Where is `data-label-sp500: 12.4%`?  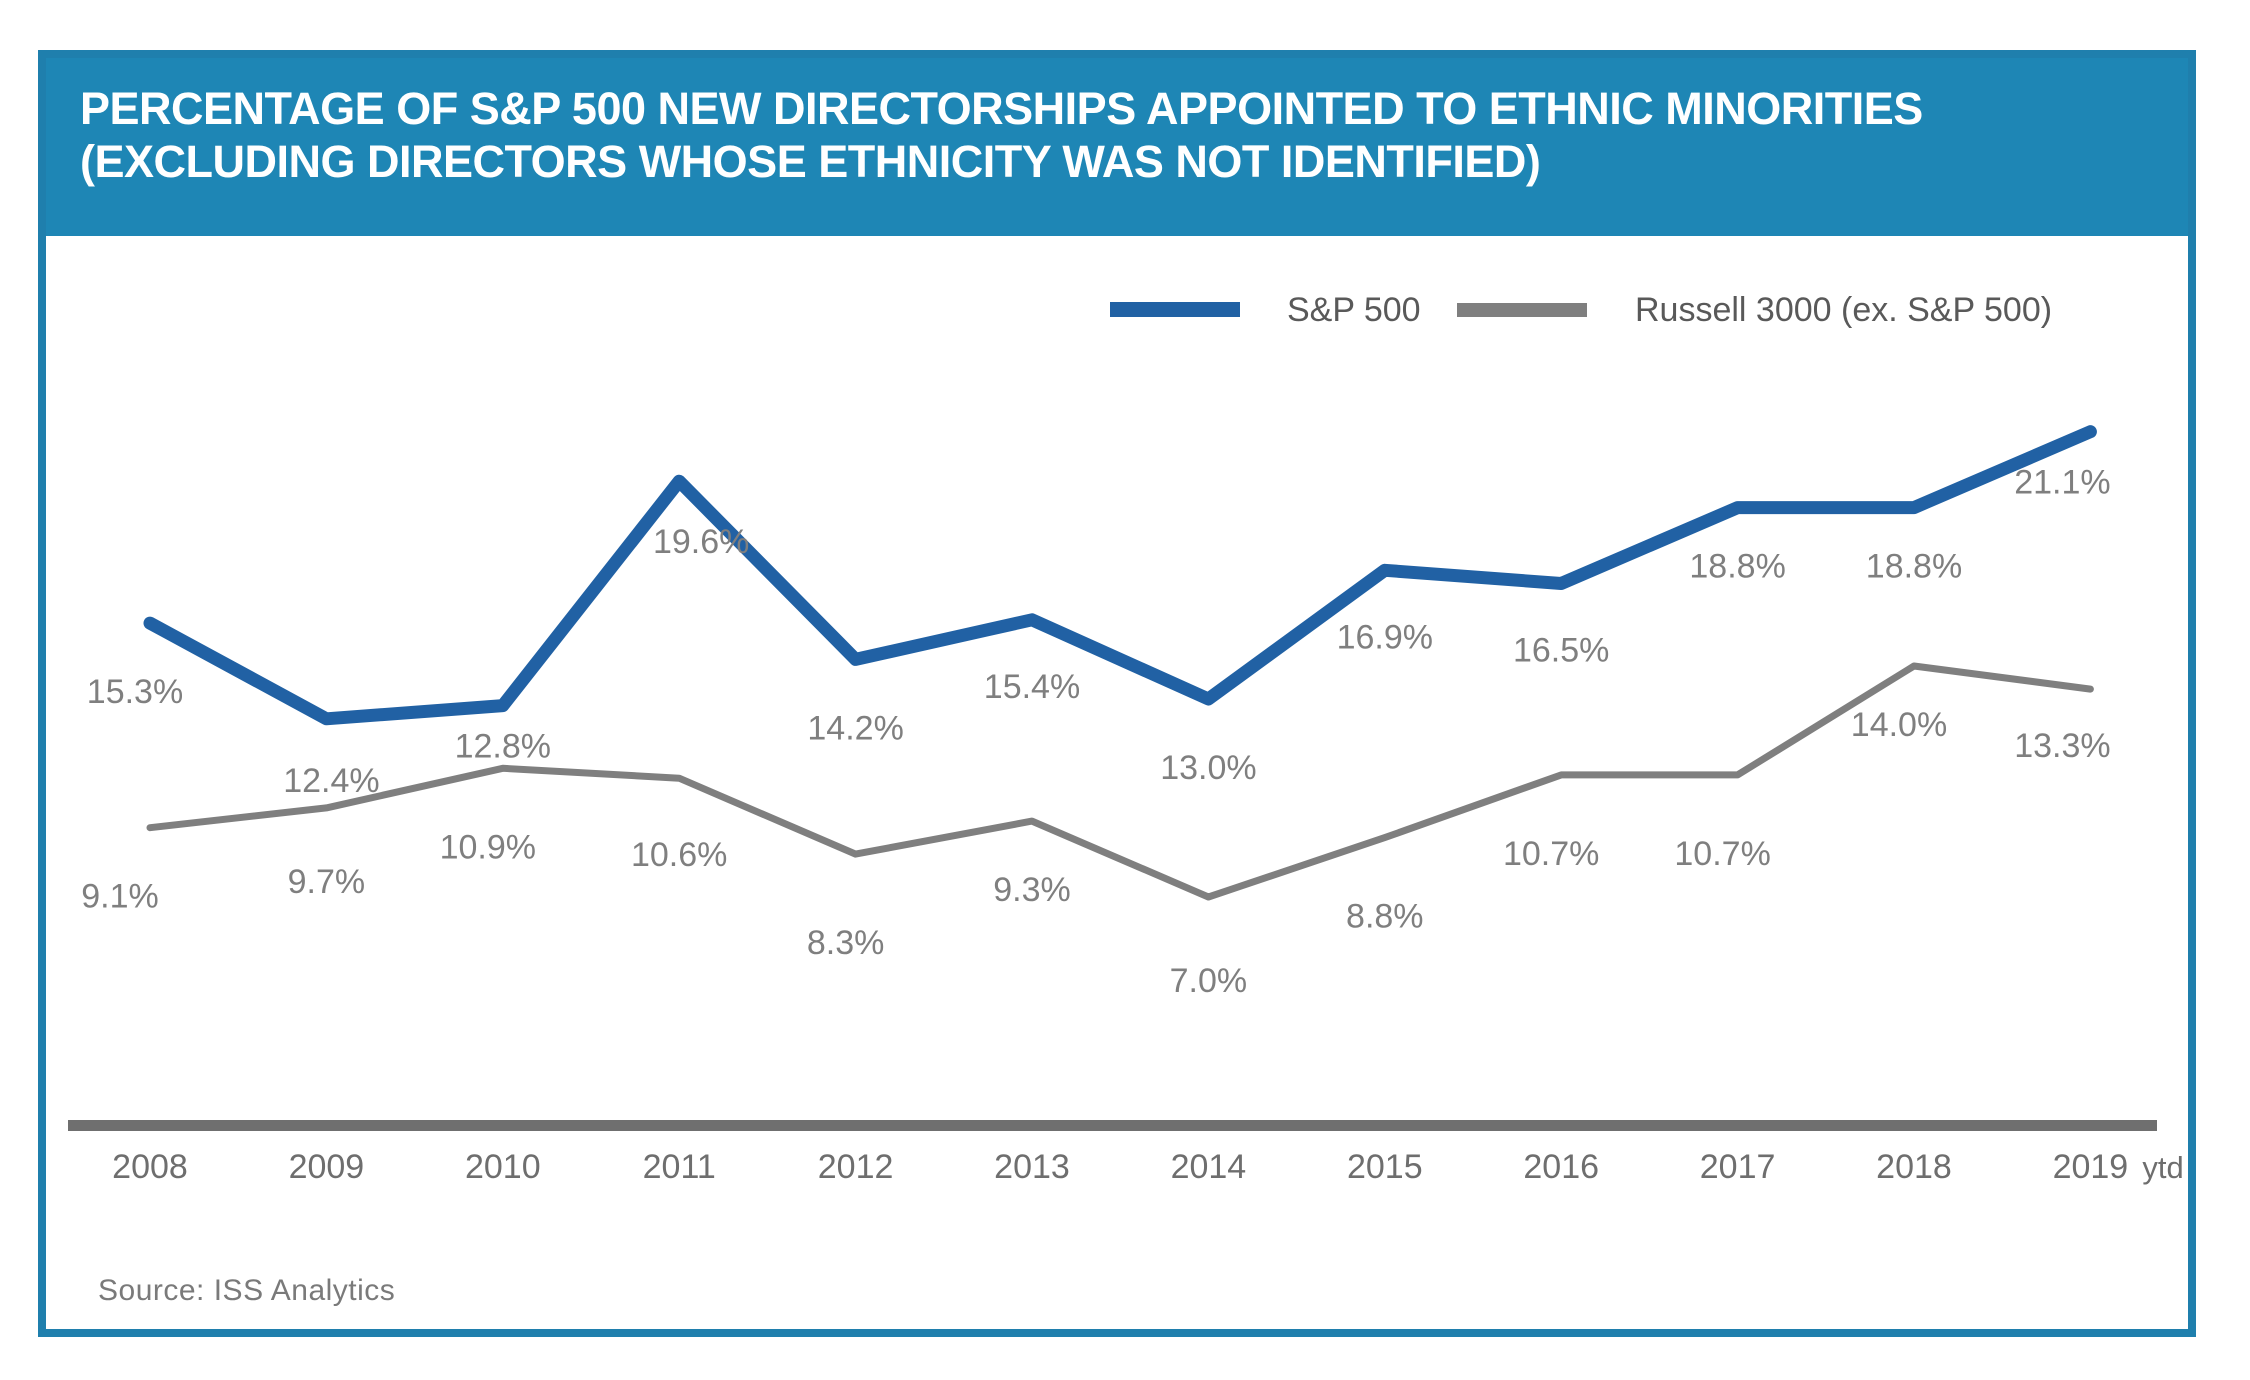
data-label-sp500: 12.4% is located at coordinates (331, 781).